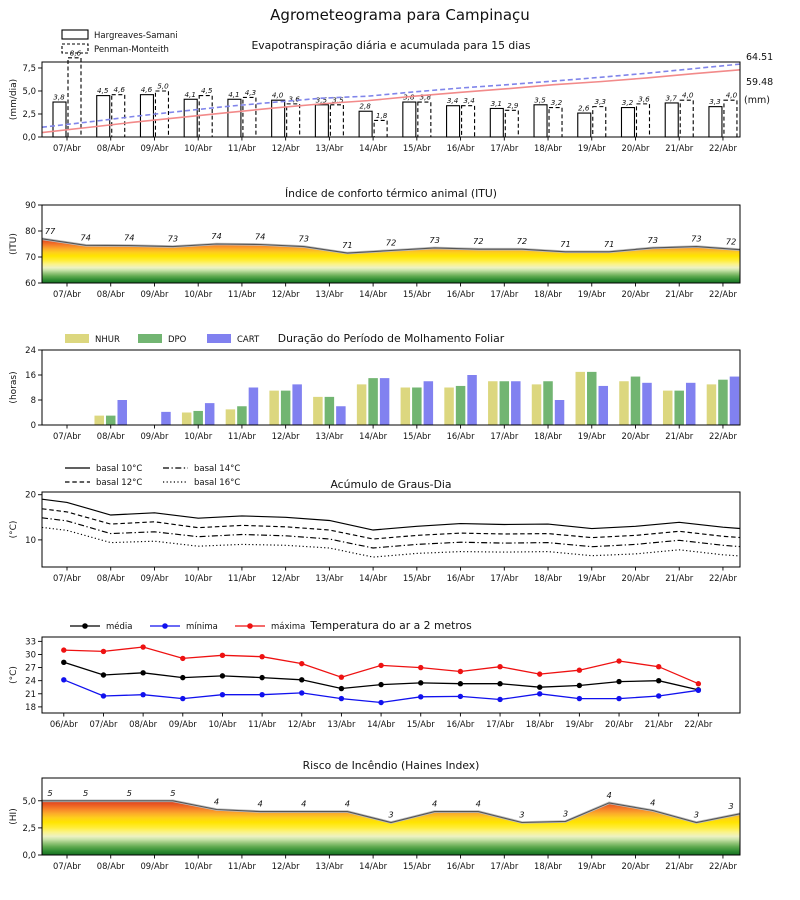  I want to click on point-label: 5, so click(172, 793).